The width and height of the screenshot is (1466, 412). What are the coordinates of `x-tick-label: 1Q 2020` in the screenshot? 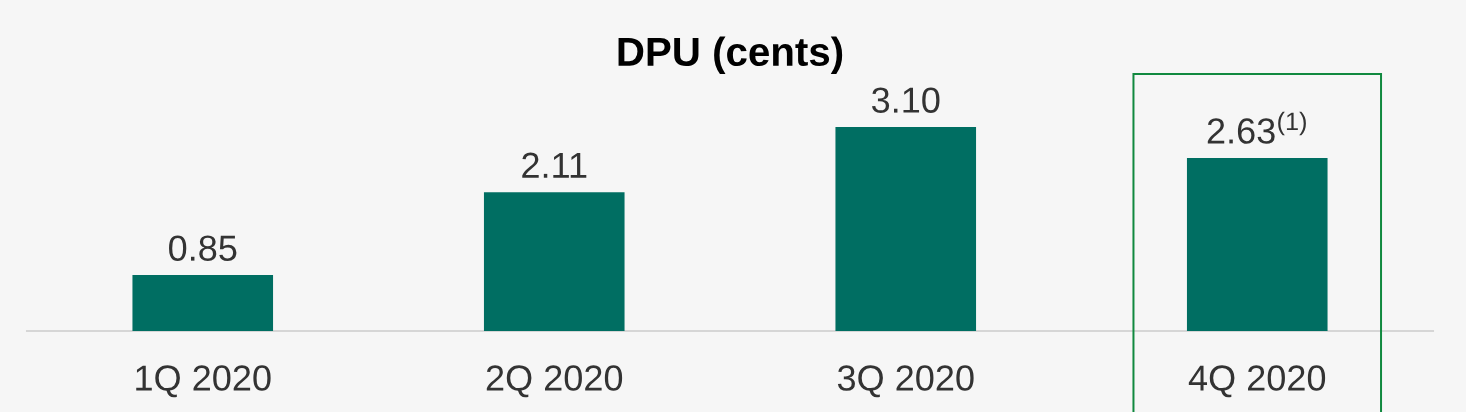 It's located at (203, 381).